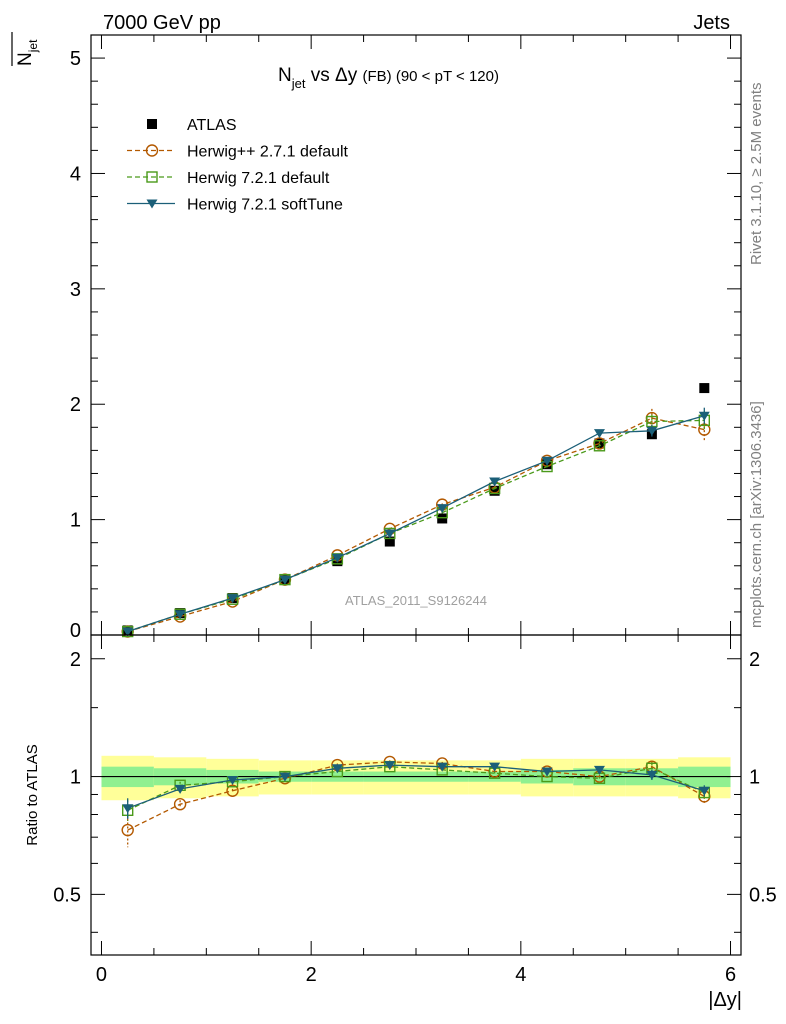 Image resolution: width=786 pixels, height=1024 pixels. I want to click on header-right: Jets, so click(711, 23).